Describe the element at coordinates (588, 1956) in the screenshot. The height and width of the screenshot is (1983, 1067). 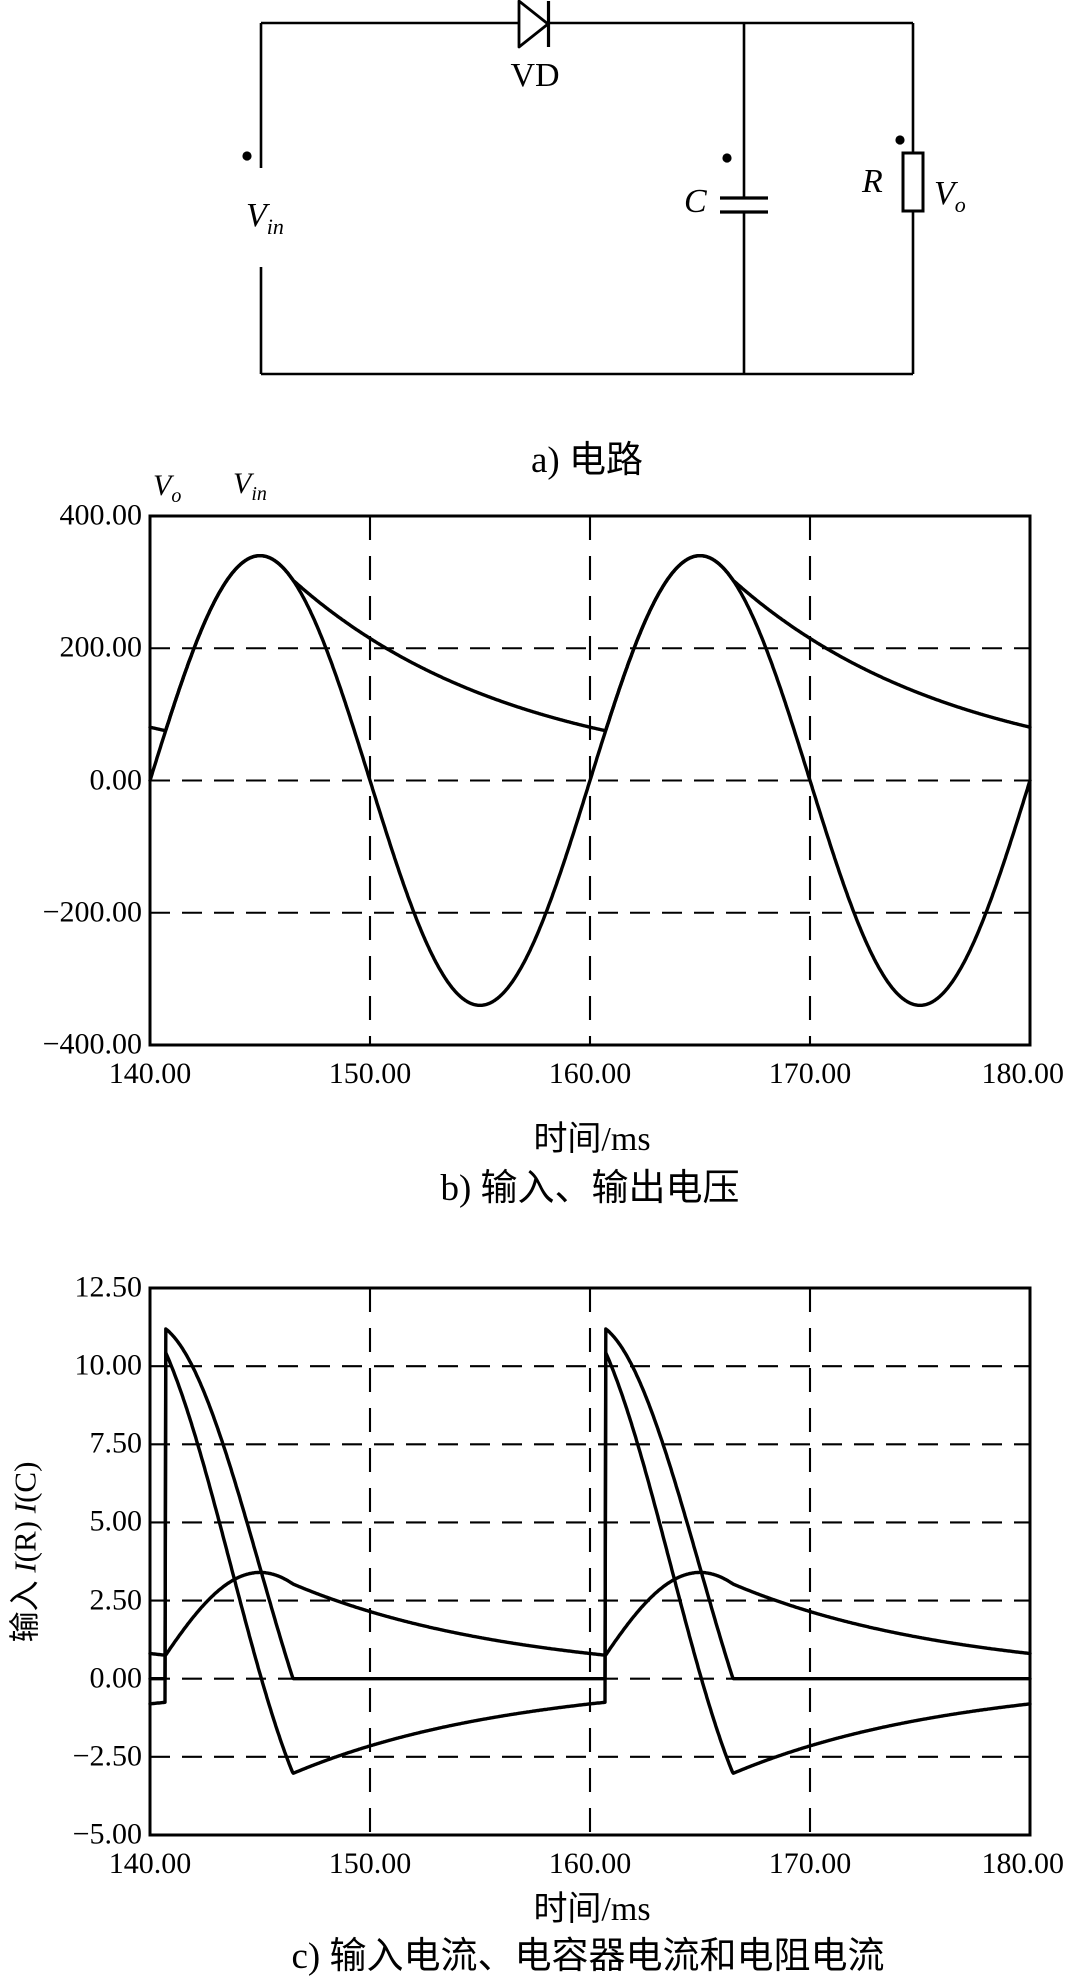
I see `current-plot-caption: c) 输入电流、电容器电流和电阻电流` at that location.